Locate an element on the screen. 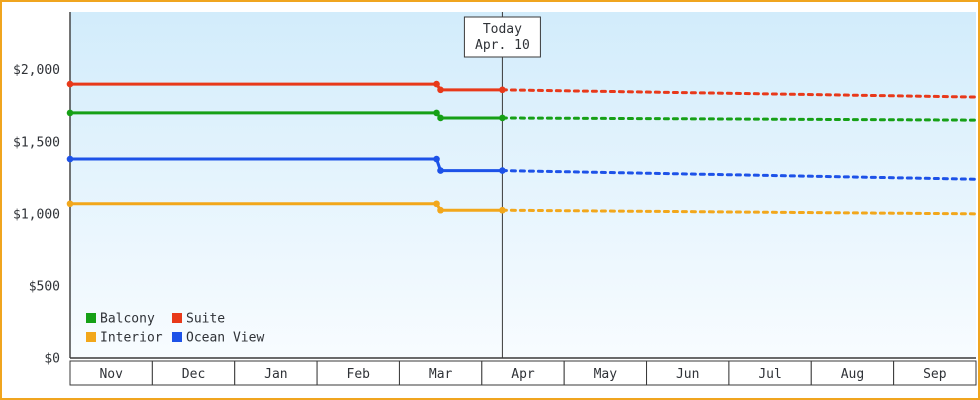  today-label-line2: Apr. 10 is located at coordinates (502, 45).